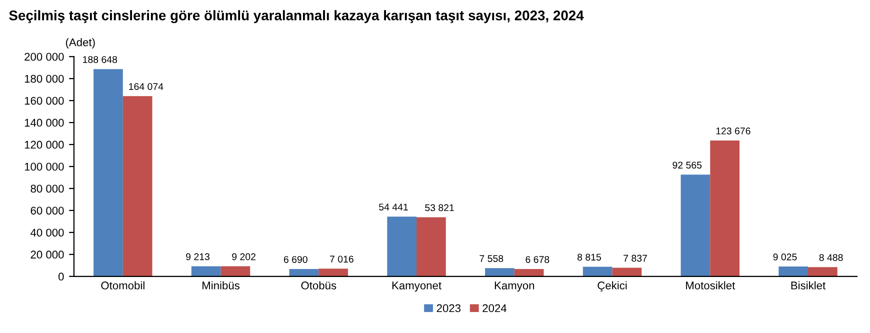  Describe the element at coordinates (808, 285) in the screenshot. I see `x-tick-label: Bisiklet` at that location.